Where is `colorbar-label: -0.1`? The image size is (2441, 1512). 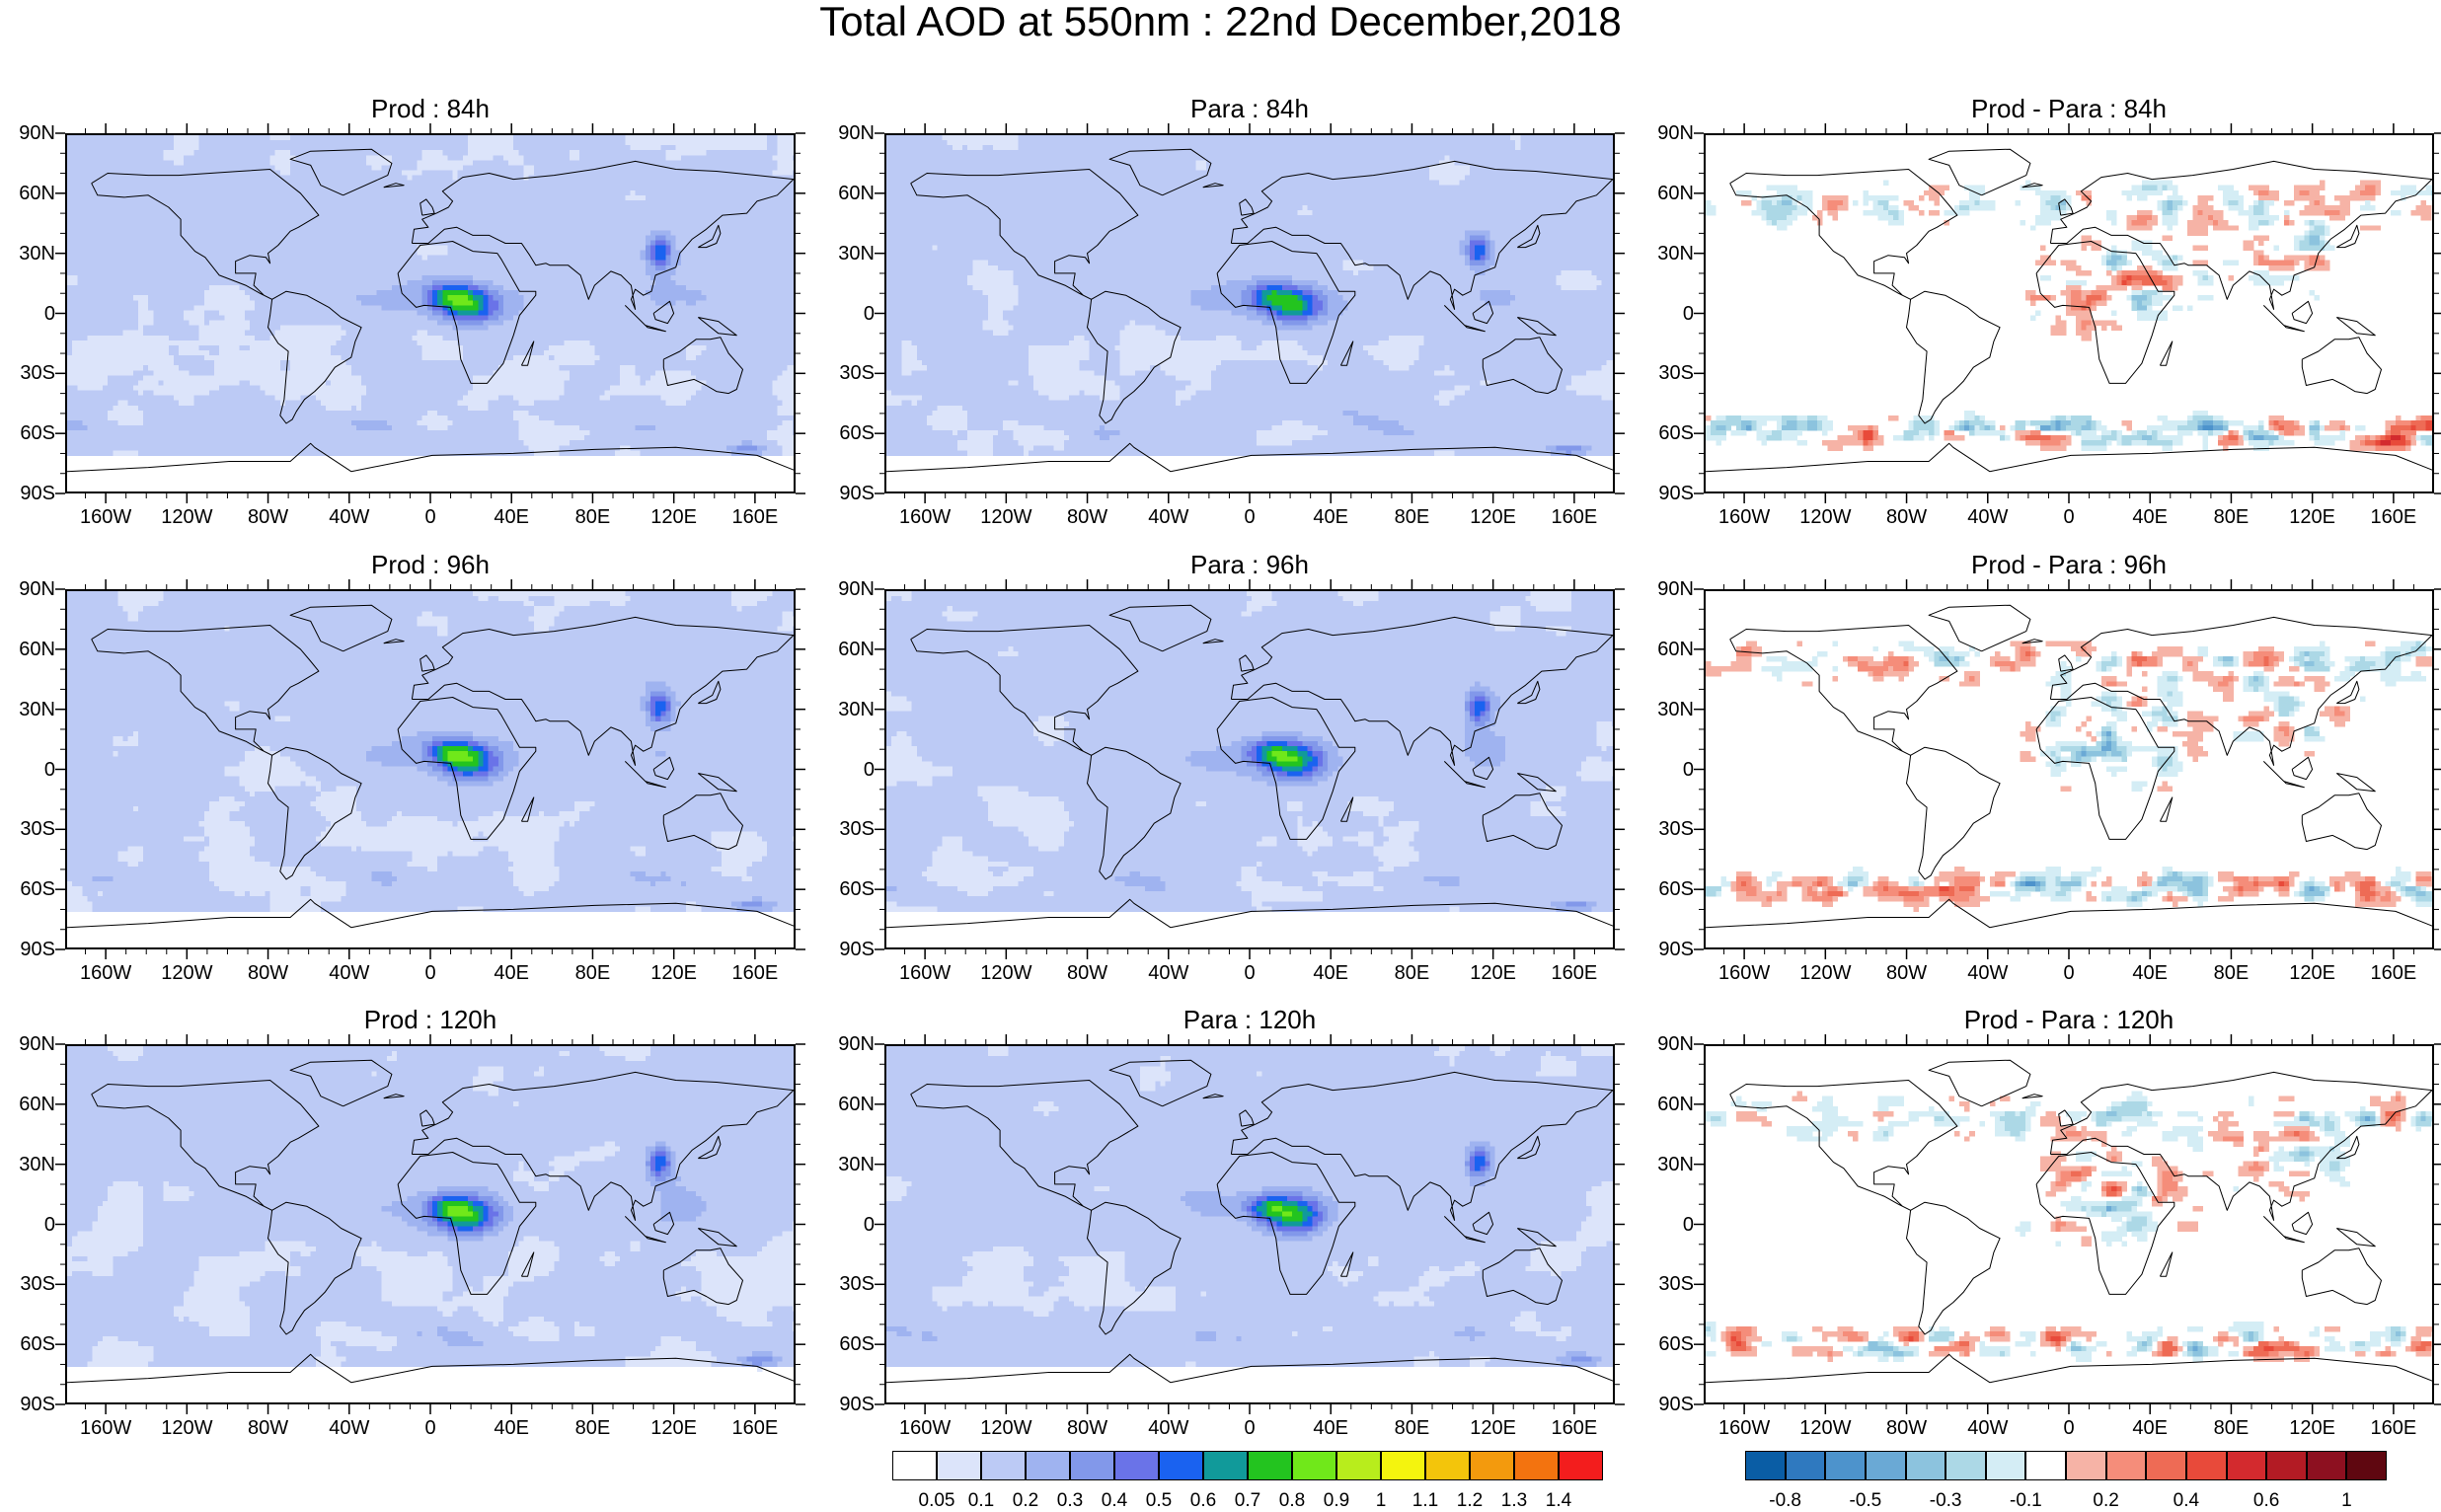 colorbar-label: -0.1 is located at coordinates (2026, 1501).